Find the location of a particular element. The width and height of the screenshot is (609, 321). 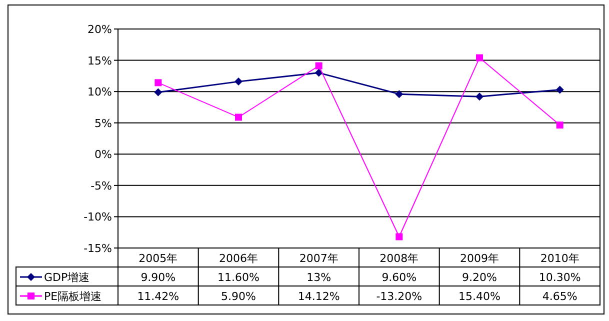

data-label: 9.90% is located at coordinates (158, 277).